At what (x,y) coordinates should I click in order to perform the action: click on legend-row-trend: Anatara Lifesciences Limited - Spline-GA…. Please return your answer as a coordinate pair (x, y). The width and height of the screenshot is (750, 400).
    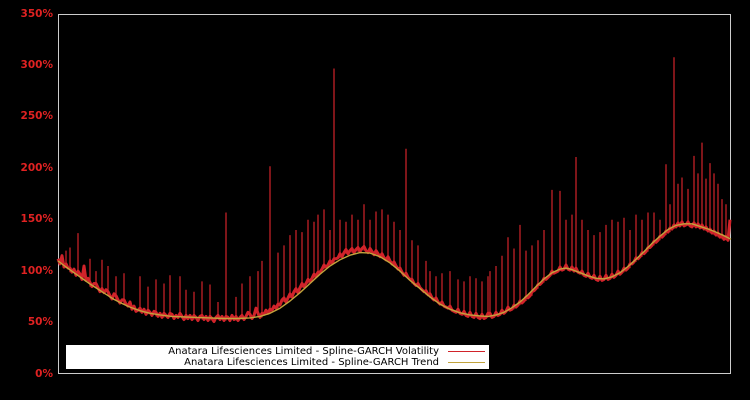
    Looking at the image, I should click on (277, 362).